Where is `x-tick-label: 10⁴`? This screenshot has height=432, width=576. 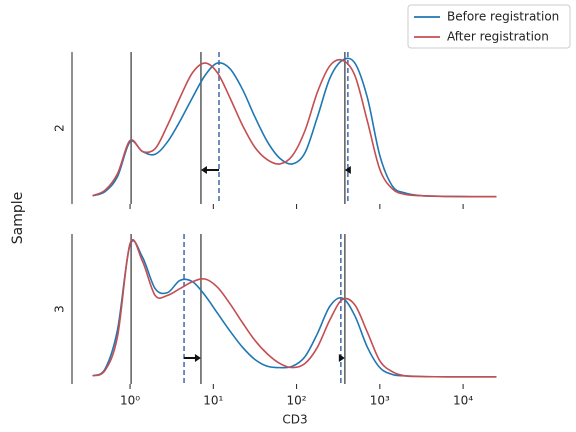
x-tick-label: 10⁴ is located at coordinates (463, 401).